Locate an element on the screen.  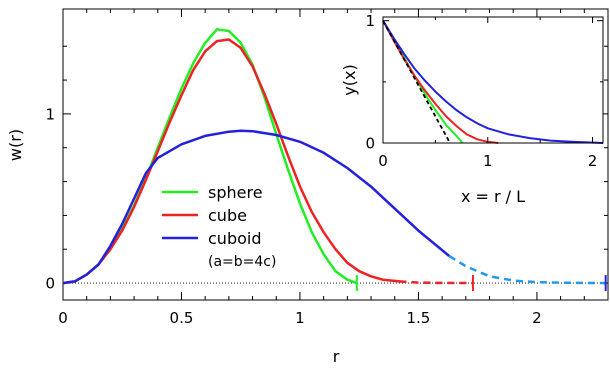
main-y-tick-label-1: 1 is located at coordinates (50, 114).